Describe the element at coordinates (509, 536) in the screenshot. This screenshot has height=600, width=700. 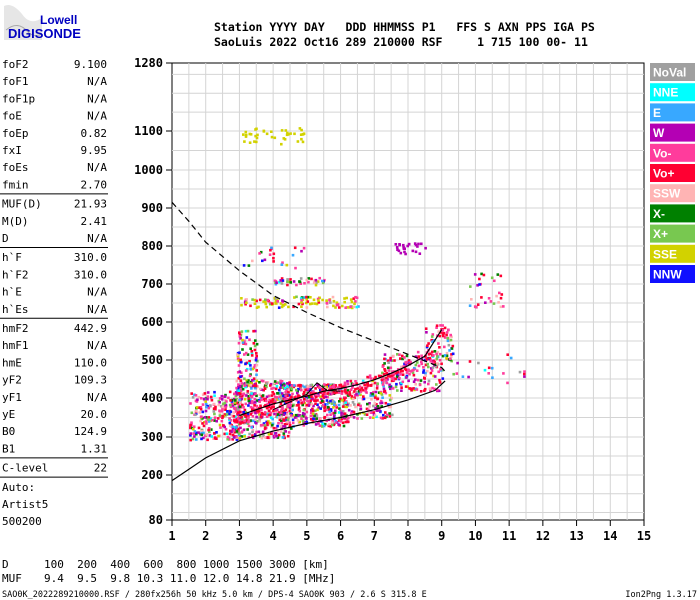
I see `x-tick-label: 11` at that location.